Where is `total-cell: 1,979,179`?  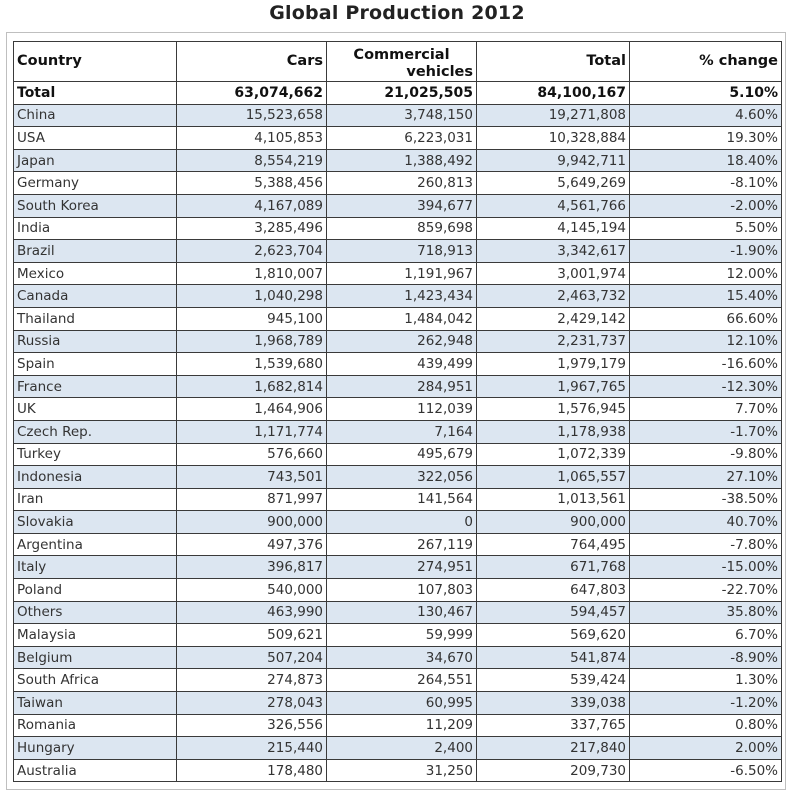
total-cell: 1,979,179 is located at coordinates (553, 364).